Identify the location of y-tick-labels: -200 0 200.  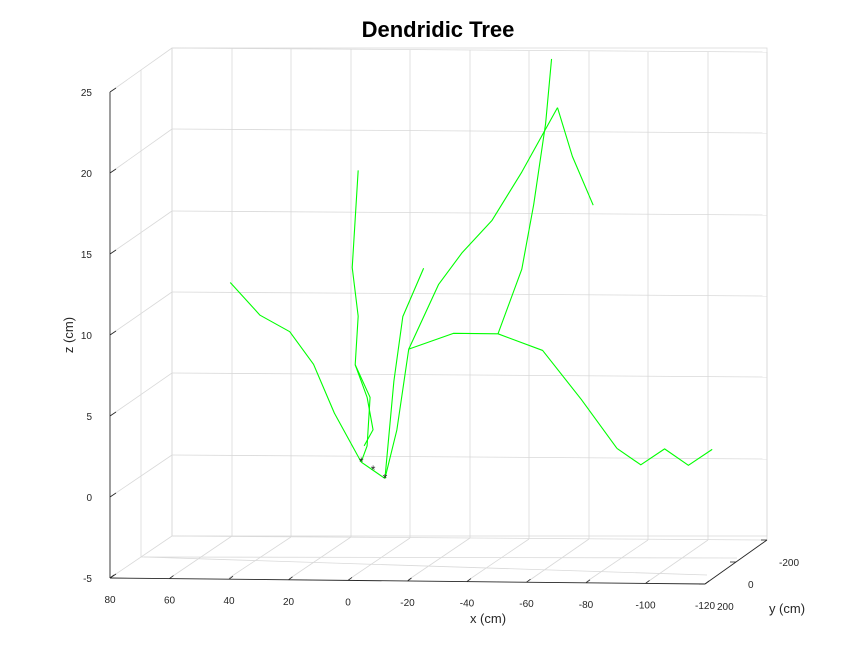
(749, 576).